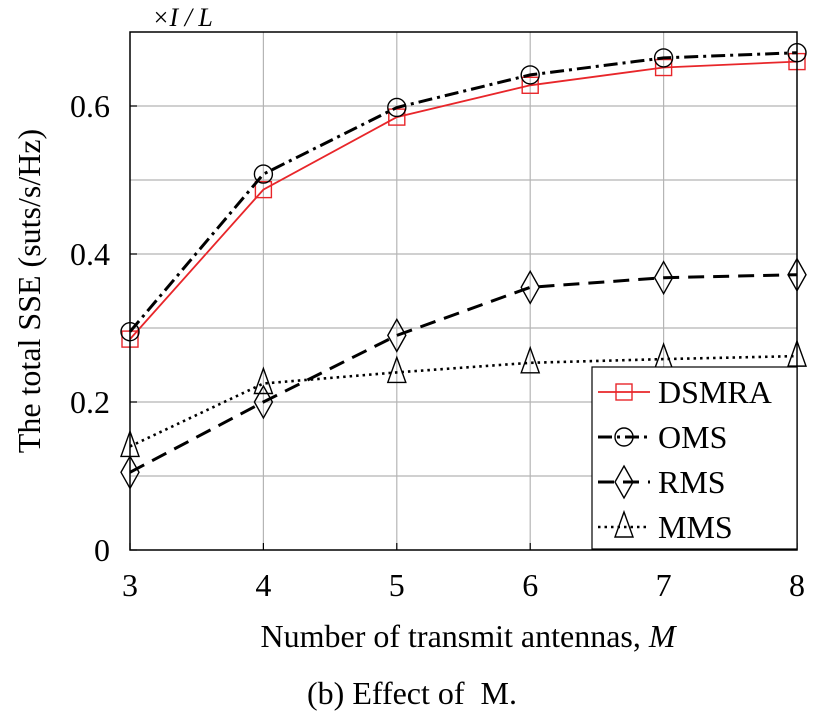 The width and height of the screenshot is (830, 723). I want to click on legend-label-mms: MMS, so click(695, 527).